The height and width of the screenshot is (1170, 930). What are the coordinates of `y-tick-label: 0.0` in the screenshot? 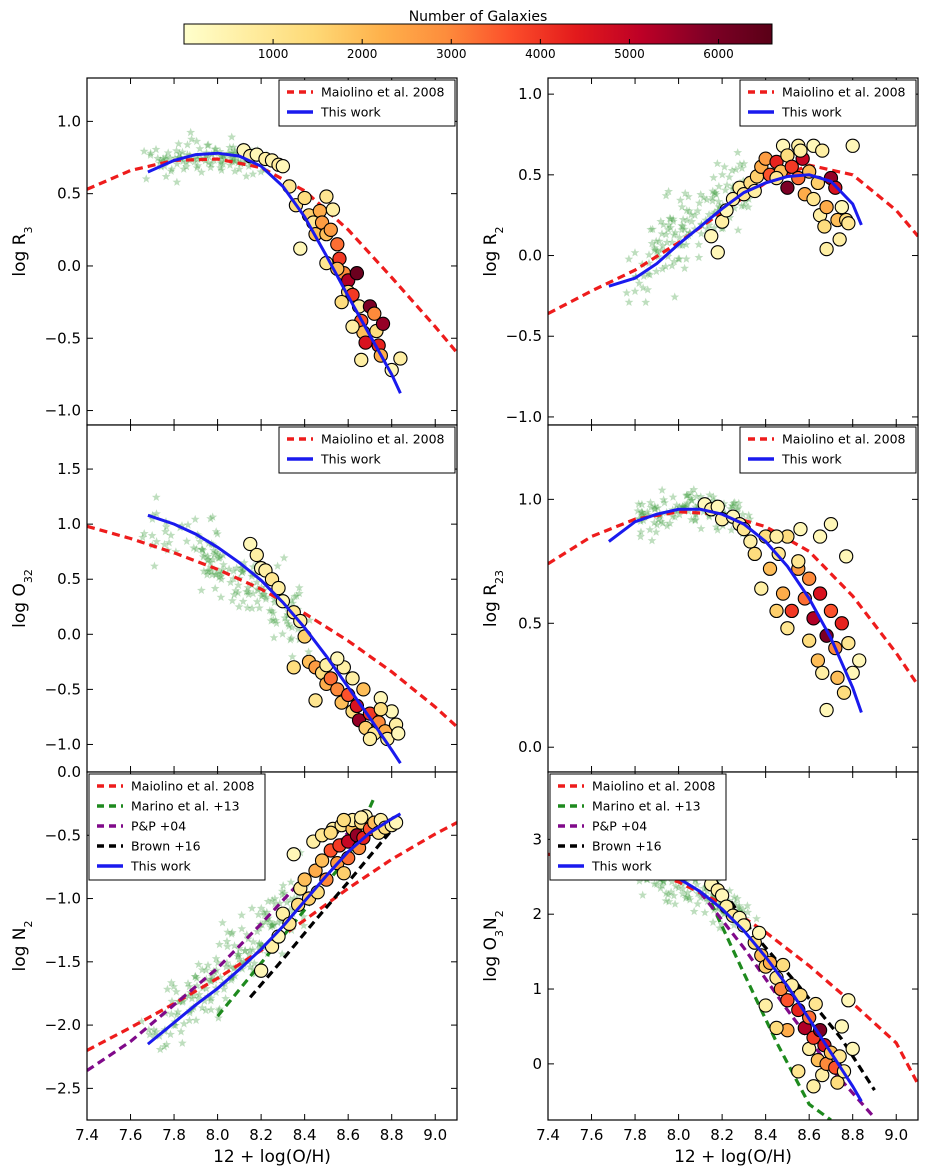 It's located at (530, 256).